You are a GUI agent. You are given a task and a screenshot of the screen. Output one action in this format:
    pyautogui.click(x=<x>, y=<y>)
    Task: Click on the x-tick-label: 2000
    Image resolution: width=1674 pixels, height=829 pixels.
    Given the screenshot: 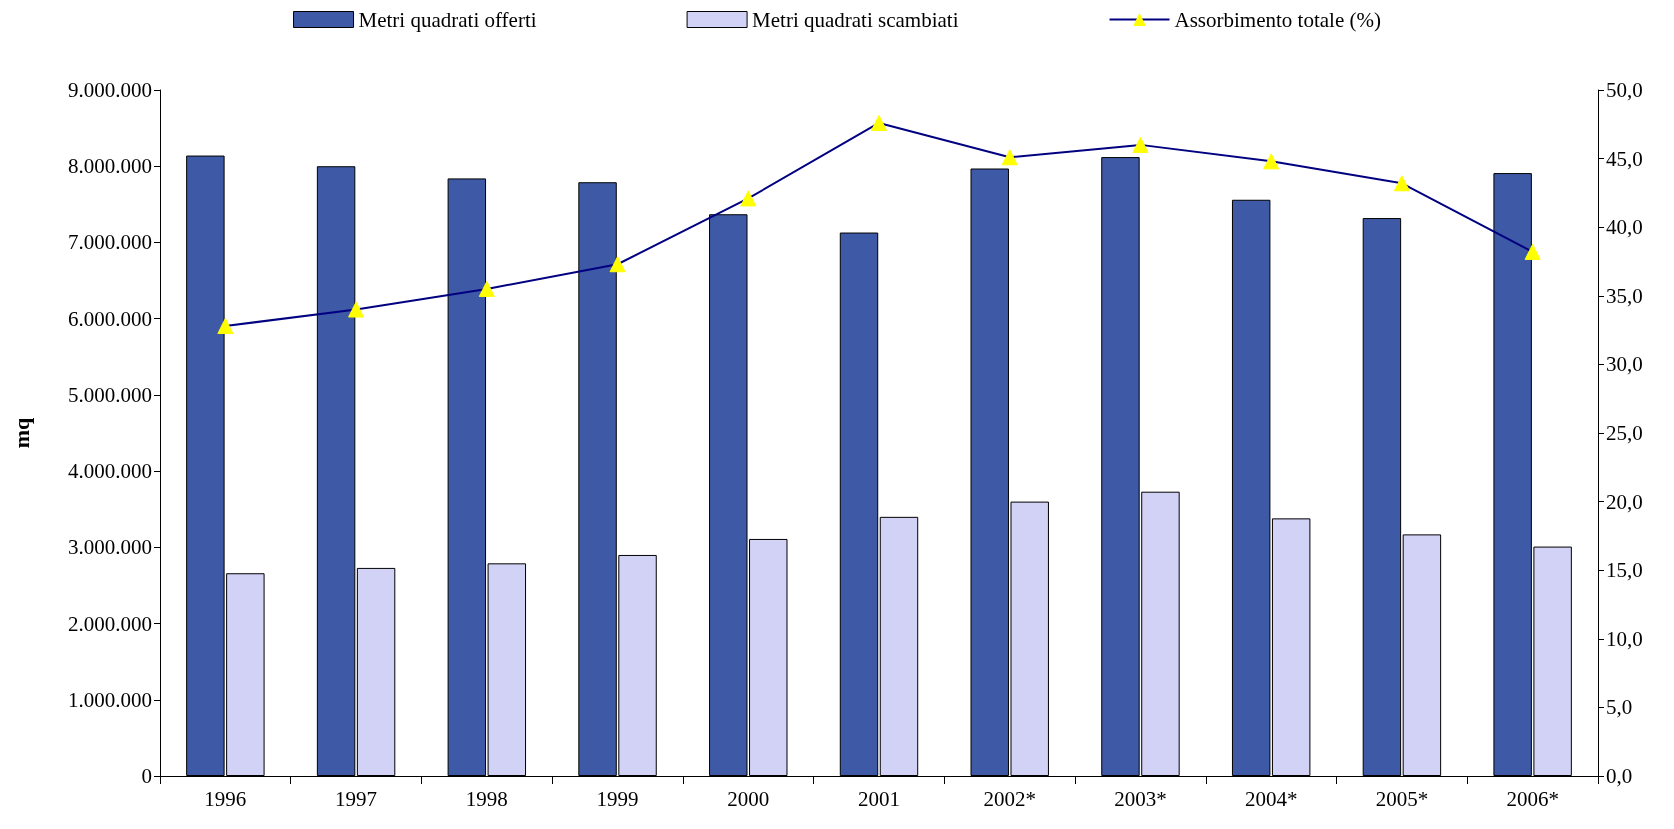 What is the action you would take?
    pyautogui.click(x=748, y=798)
    